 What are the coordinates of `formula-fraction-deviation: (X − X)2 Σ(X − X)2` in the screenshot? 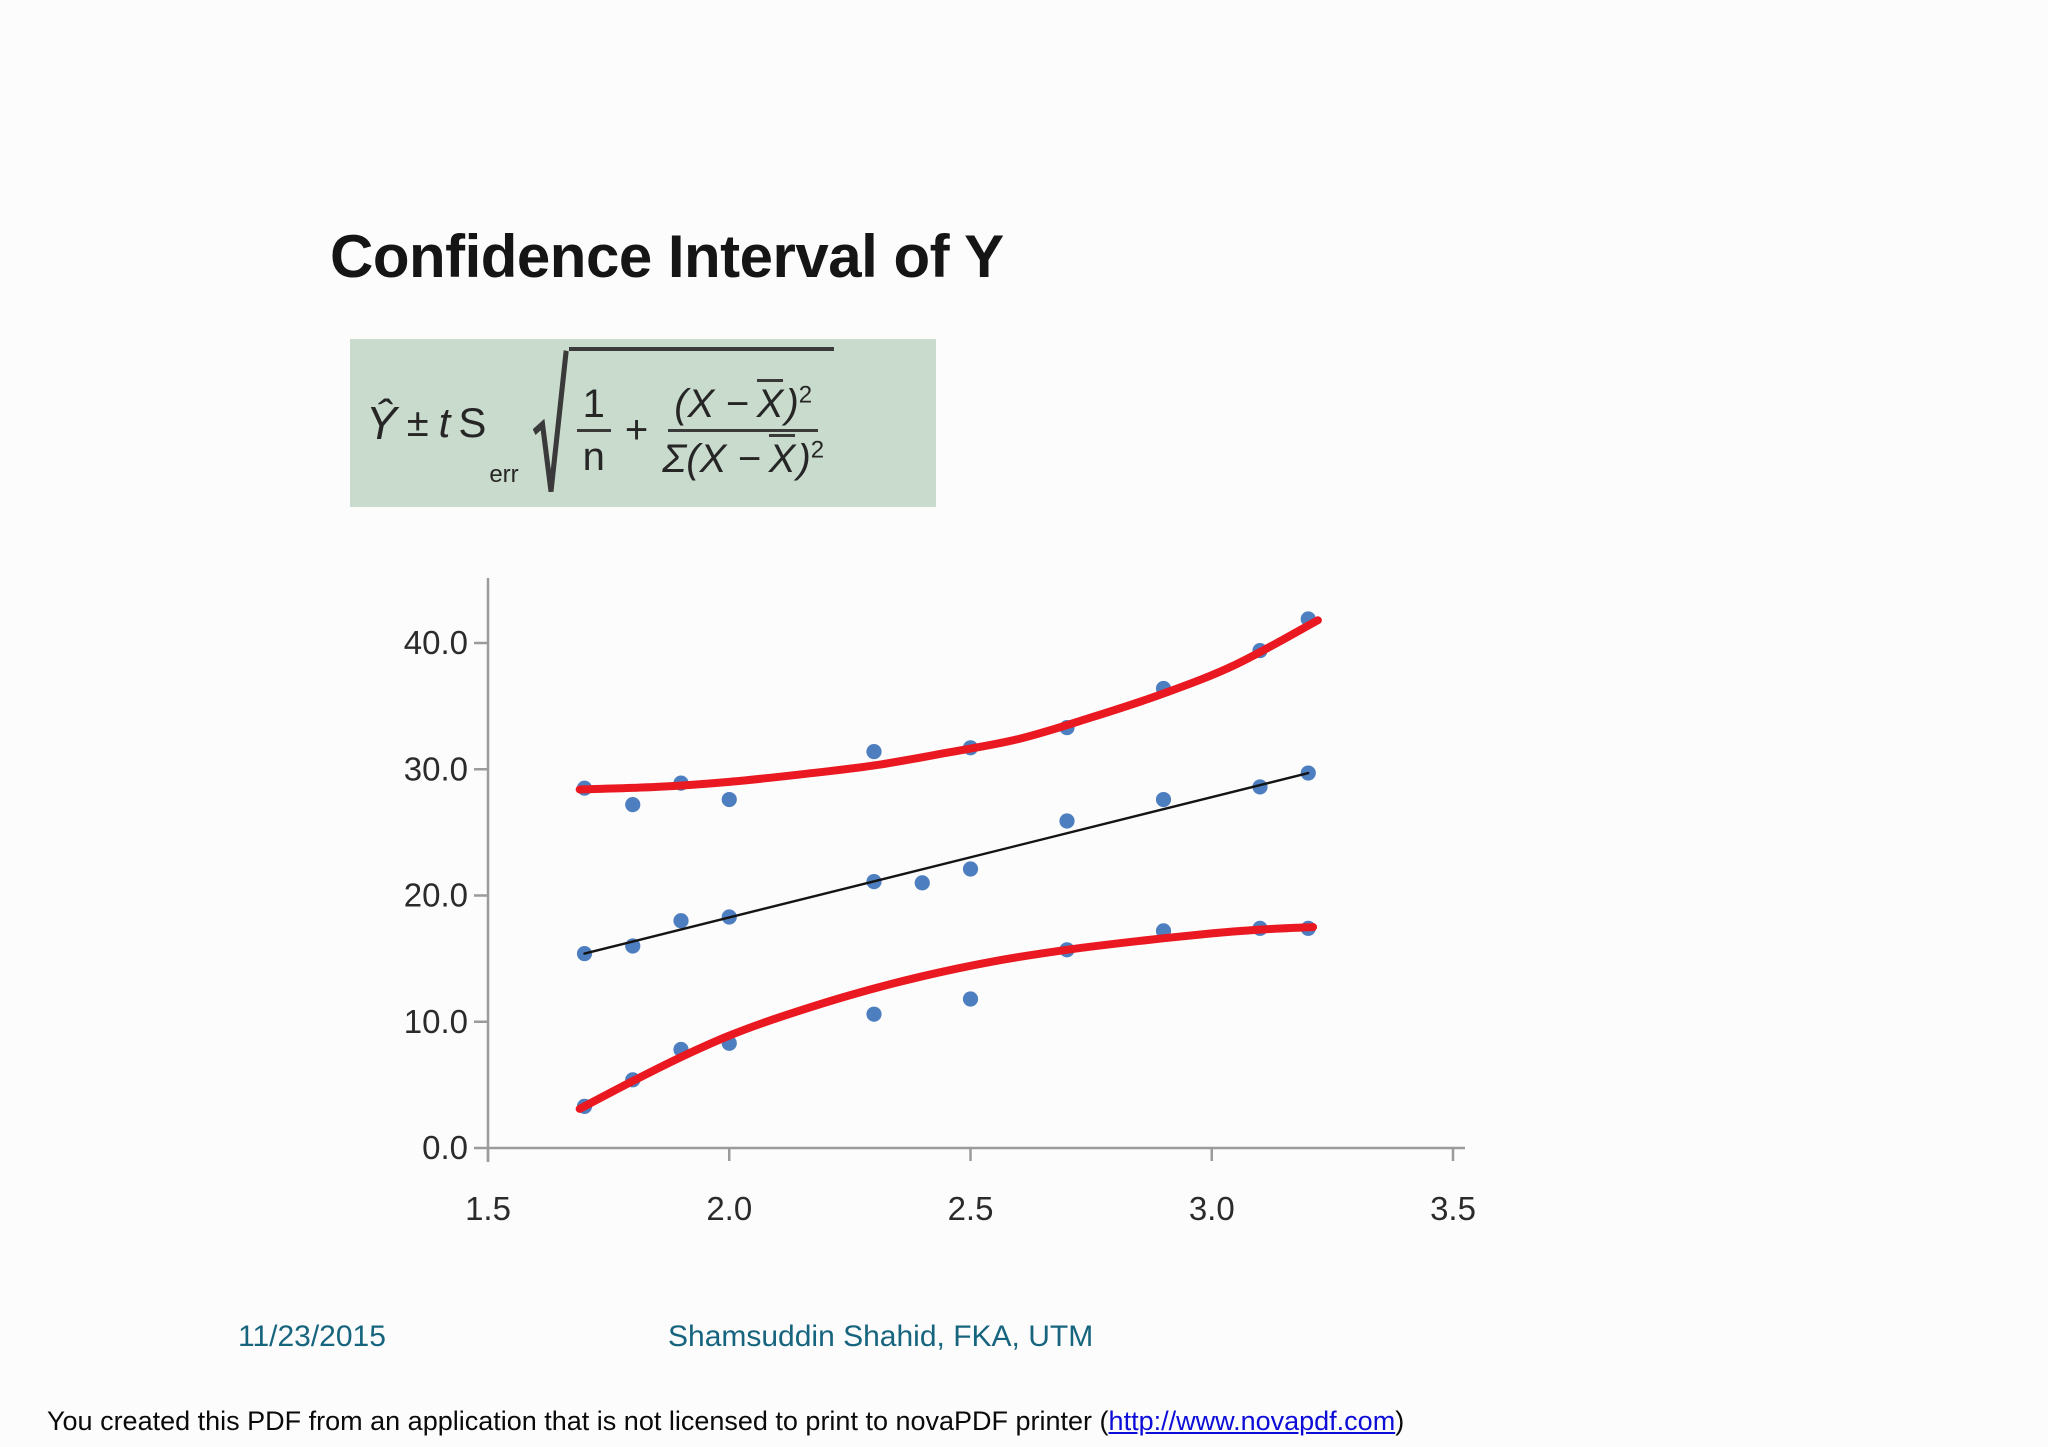 It's located at (743, 430).